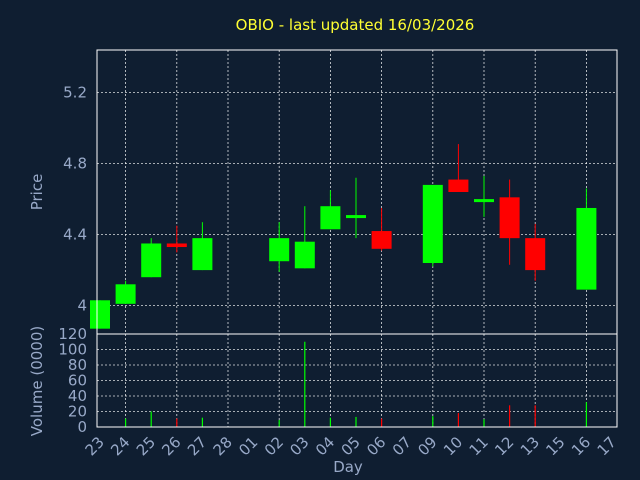 This screenshot has width=640, height=480. I want to click on x-tick-label: 06, so click(376, 446).